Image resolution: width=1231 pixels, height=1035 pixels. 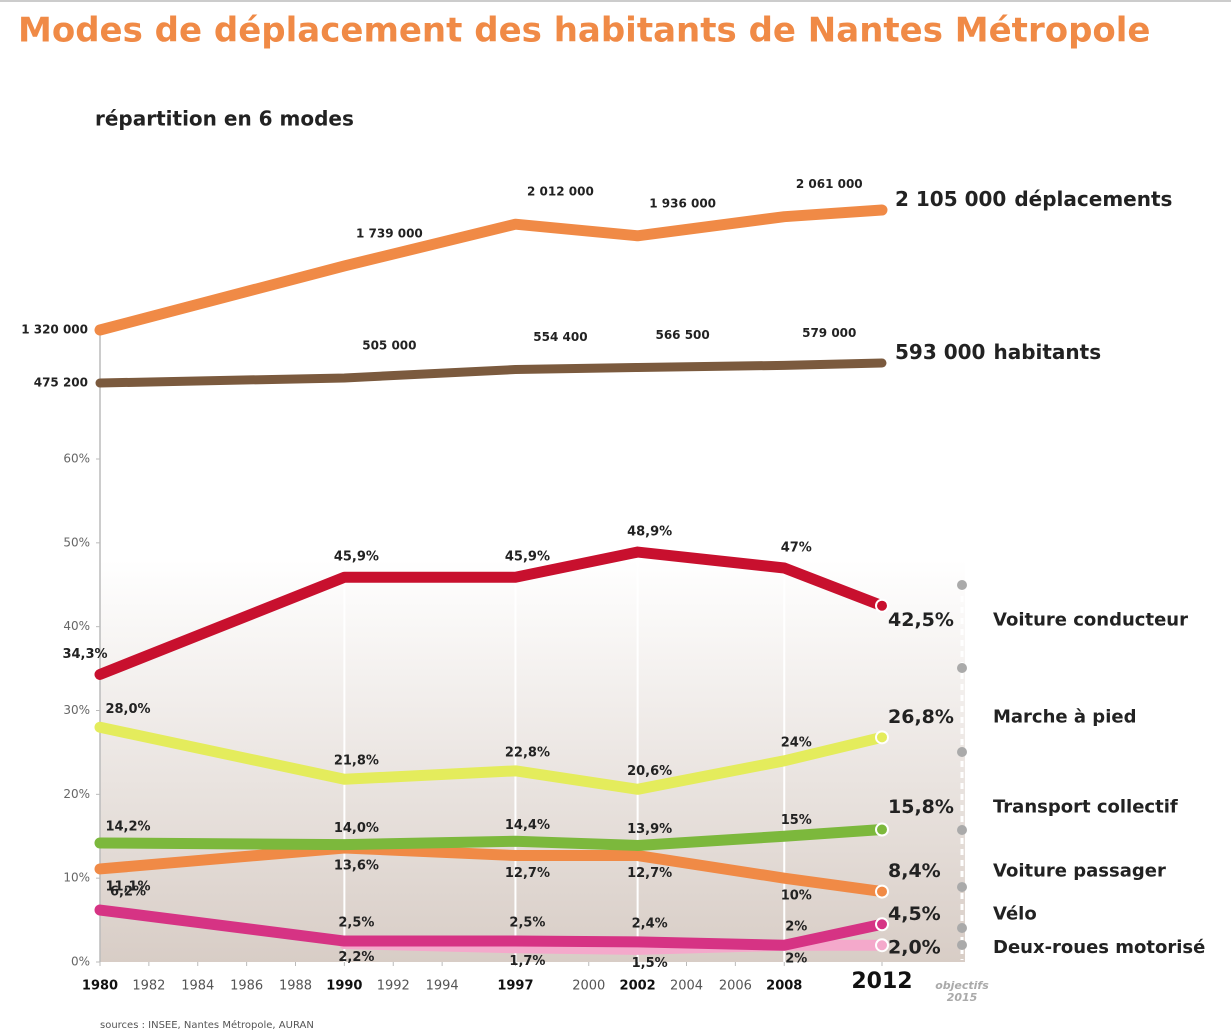 I want to click on series-name: Vélo, so click(x=1015, y=913).